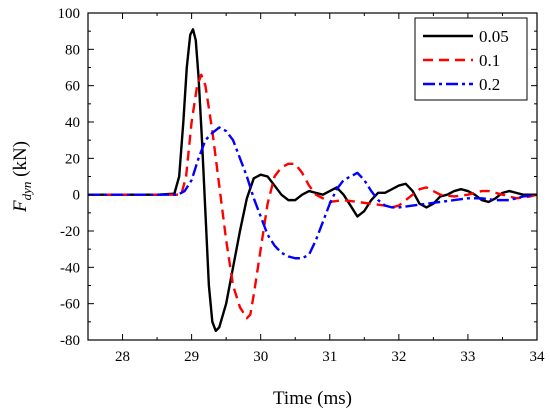  I want to click on x-tick-label: 30, so click(260, 357).